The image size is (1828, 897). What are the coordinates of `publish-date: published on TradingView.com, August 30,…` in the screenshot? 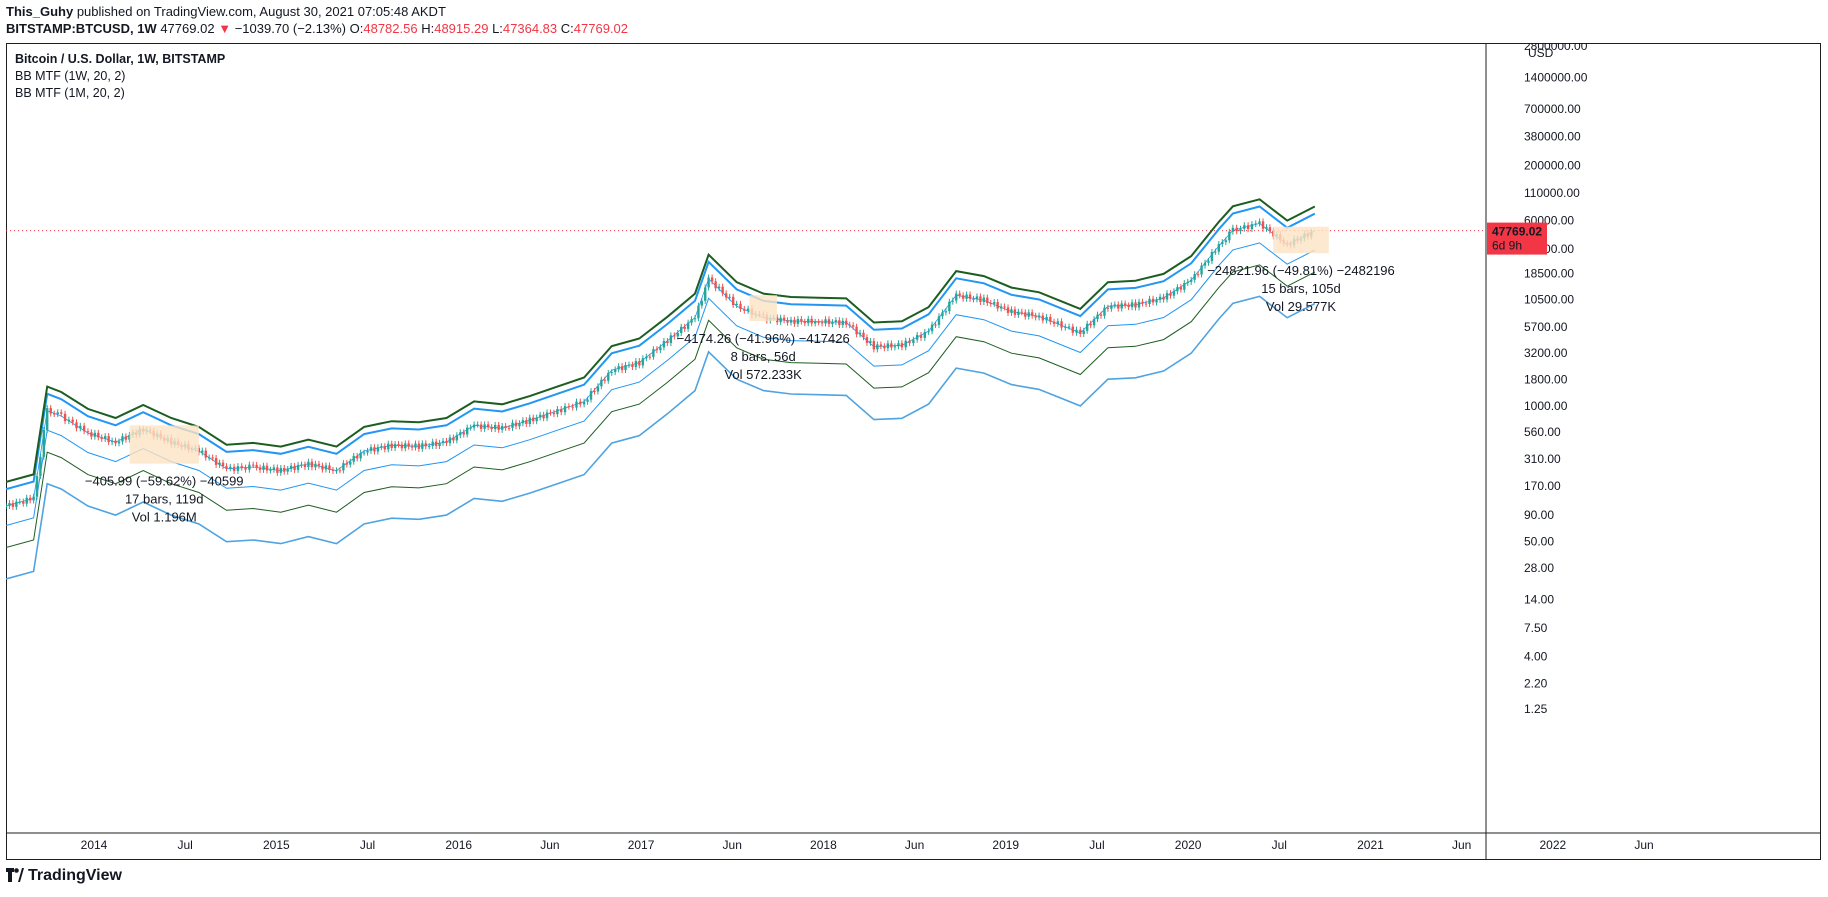 It's located at (261, 11).